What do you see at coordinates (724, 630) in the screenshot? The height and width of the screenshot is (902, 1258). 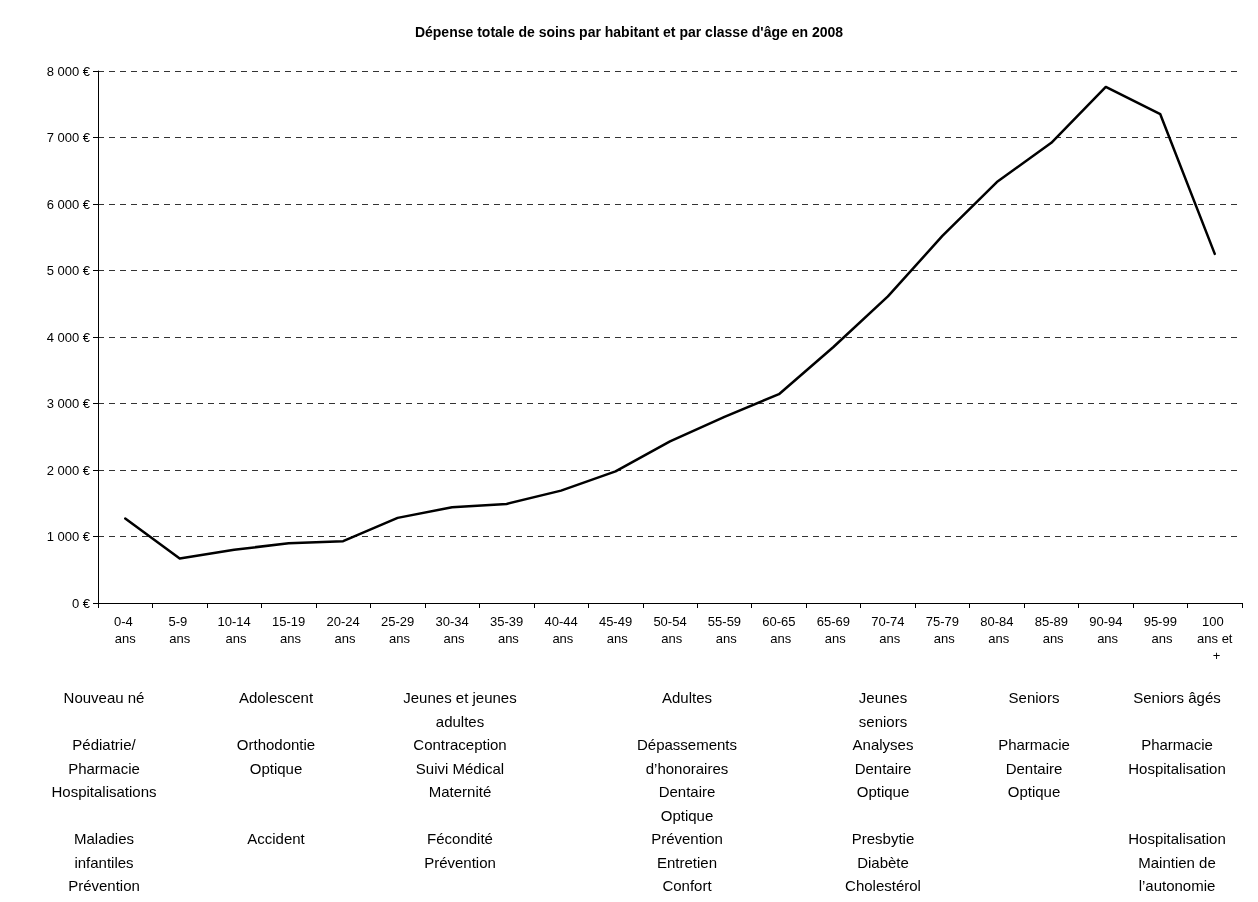 I see `x-tick-label: 55-59 ans` at bounding box center [724, 630].